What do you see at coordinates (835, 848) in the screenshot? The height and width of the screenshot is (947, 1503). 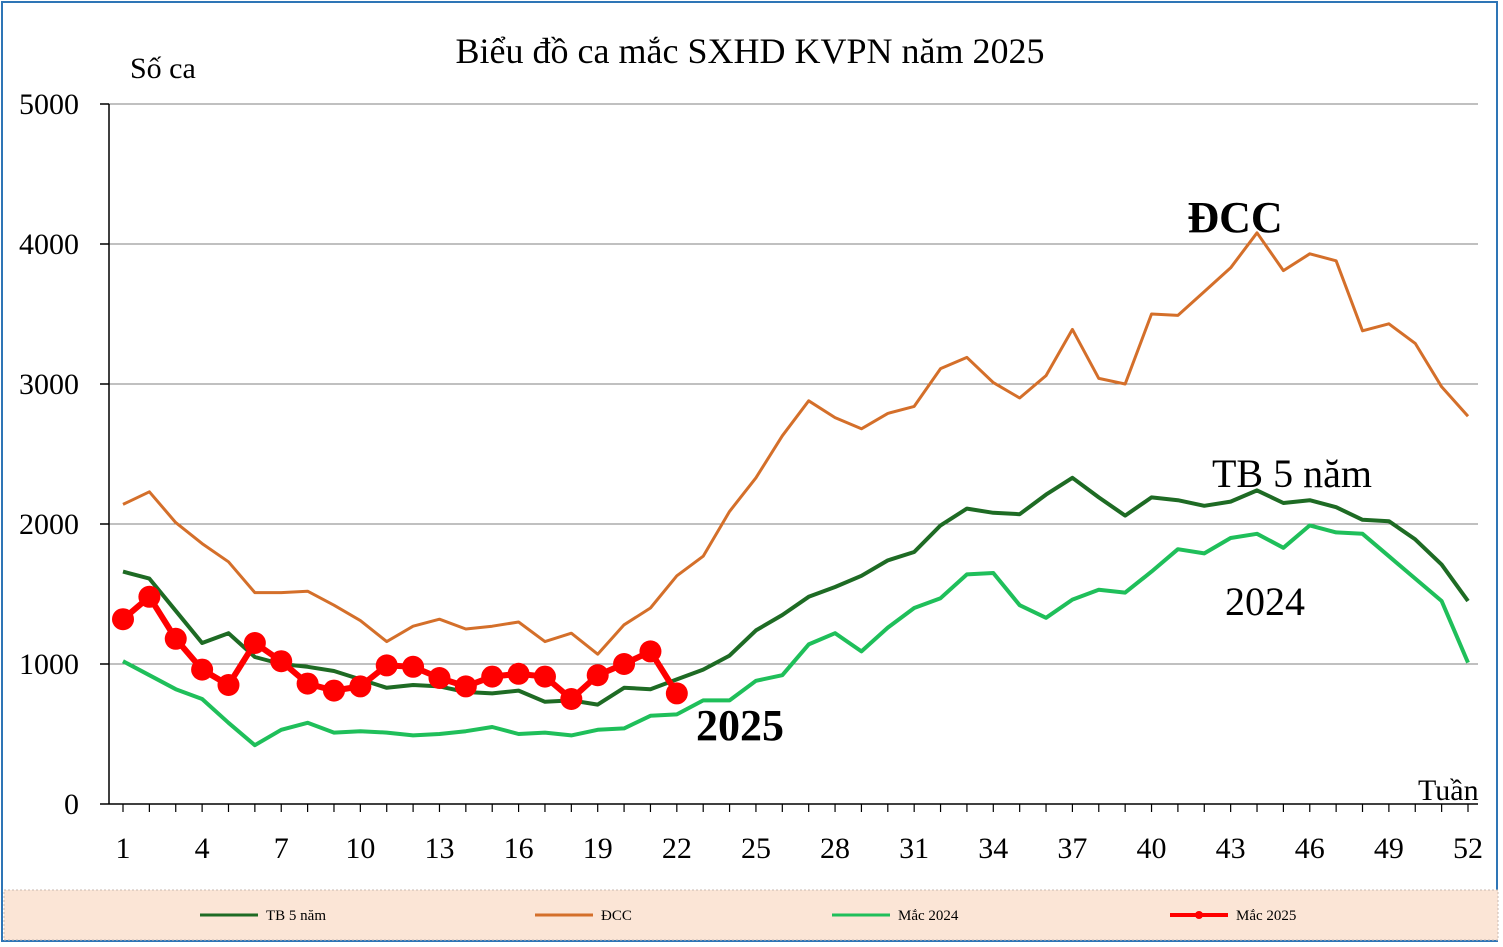 I see `x-tick-label-28: 28` at bounding box center [835, 848].